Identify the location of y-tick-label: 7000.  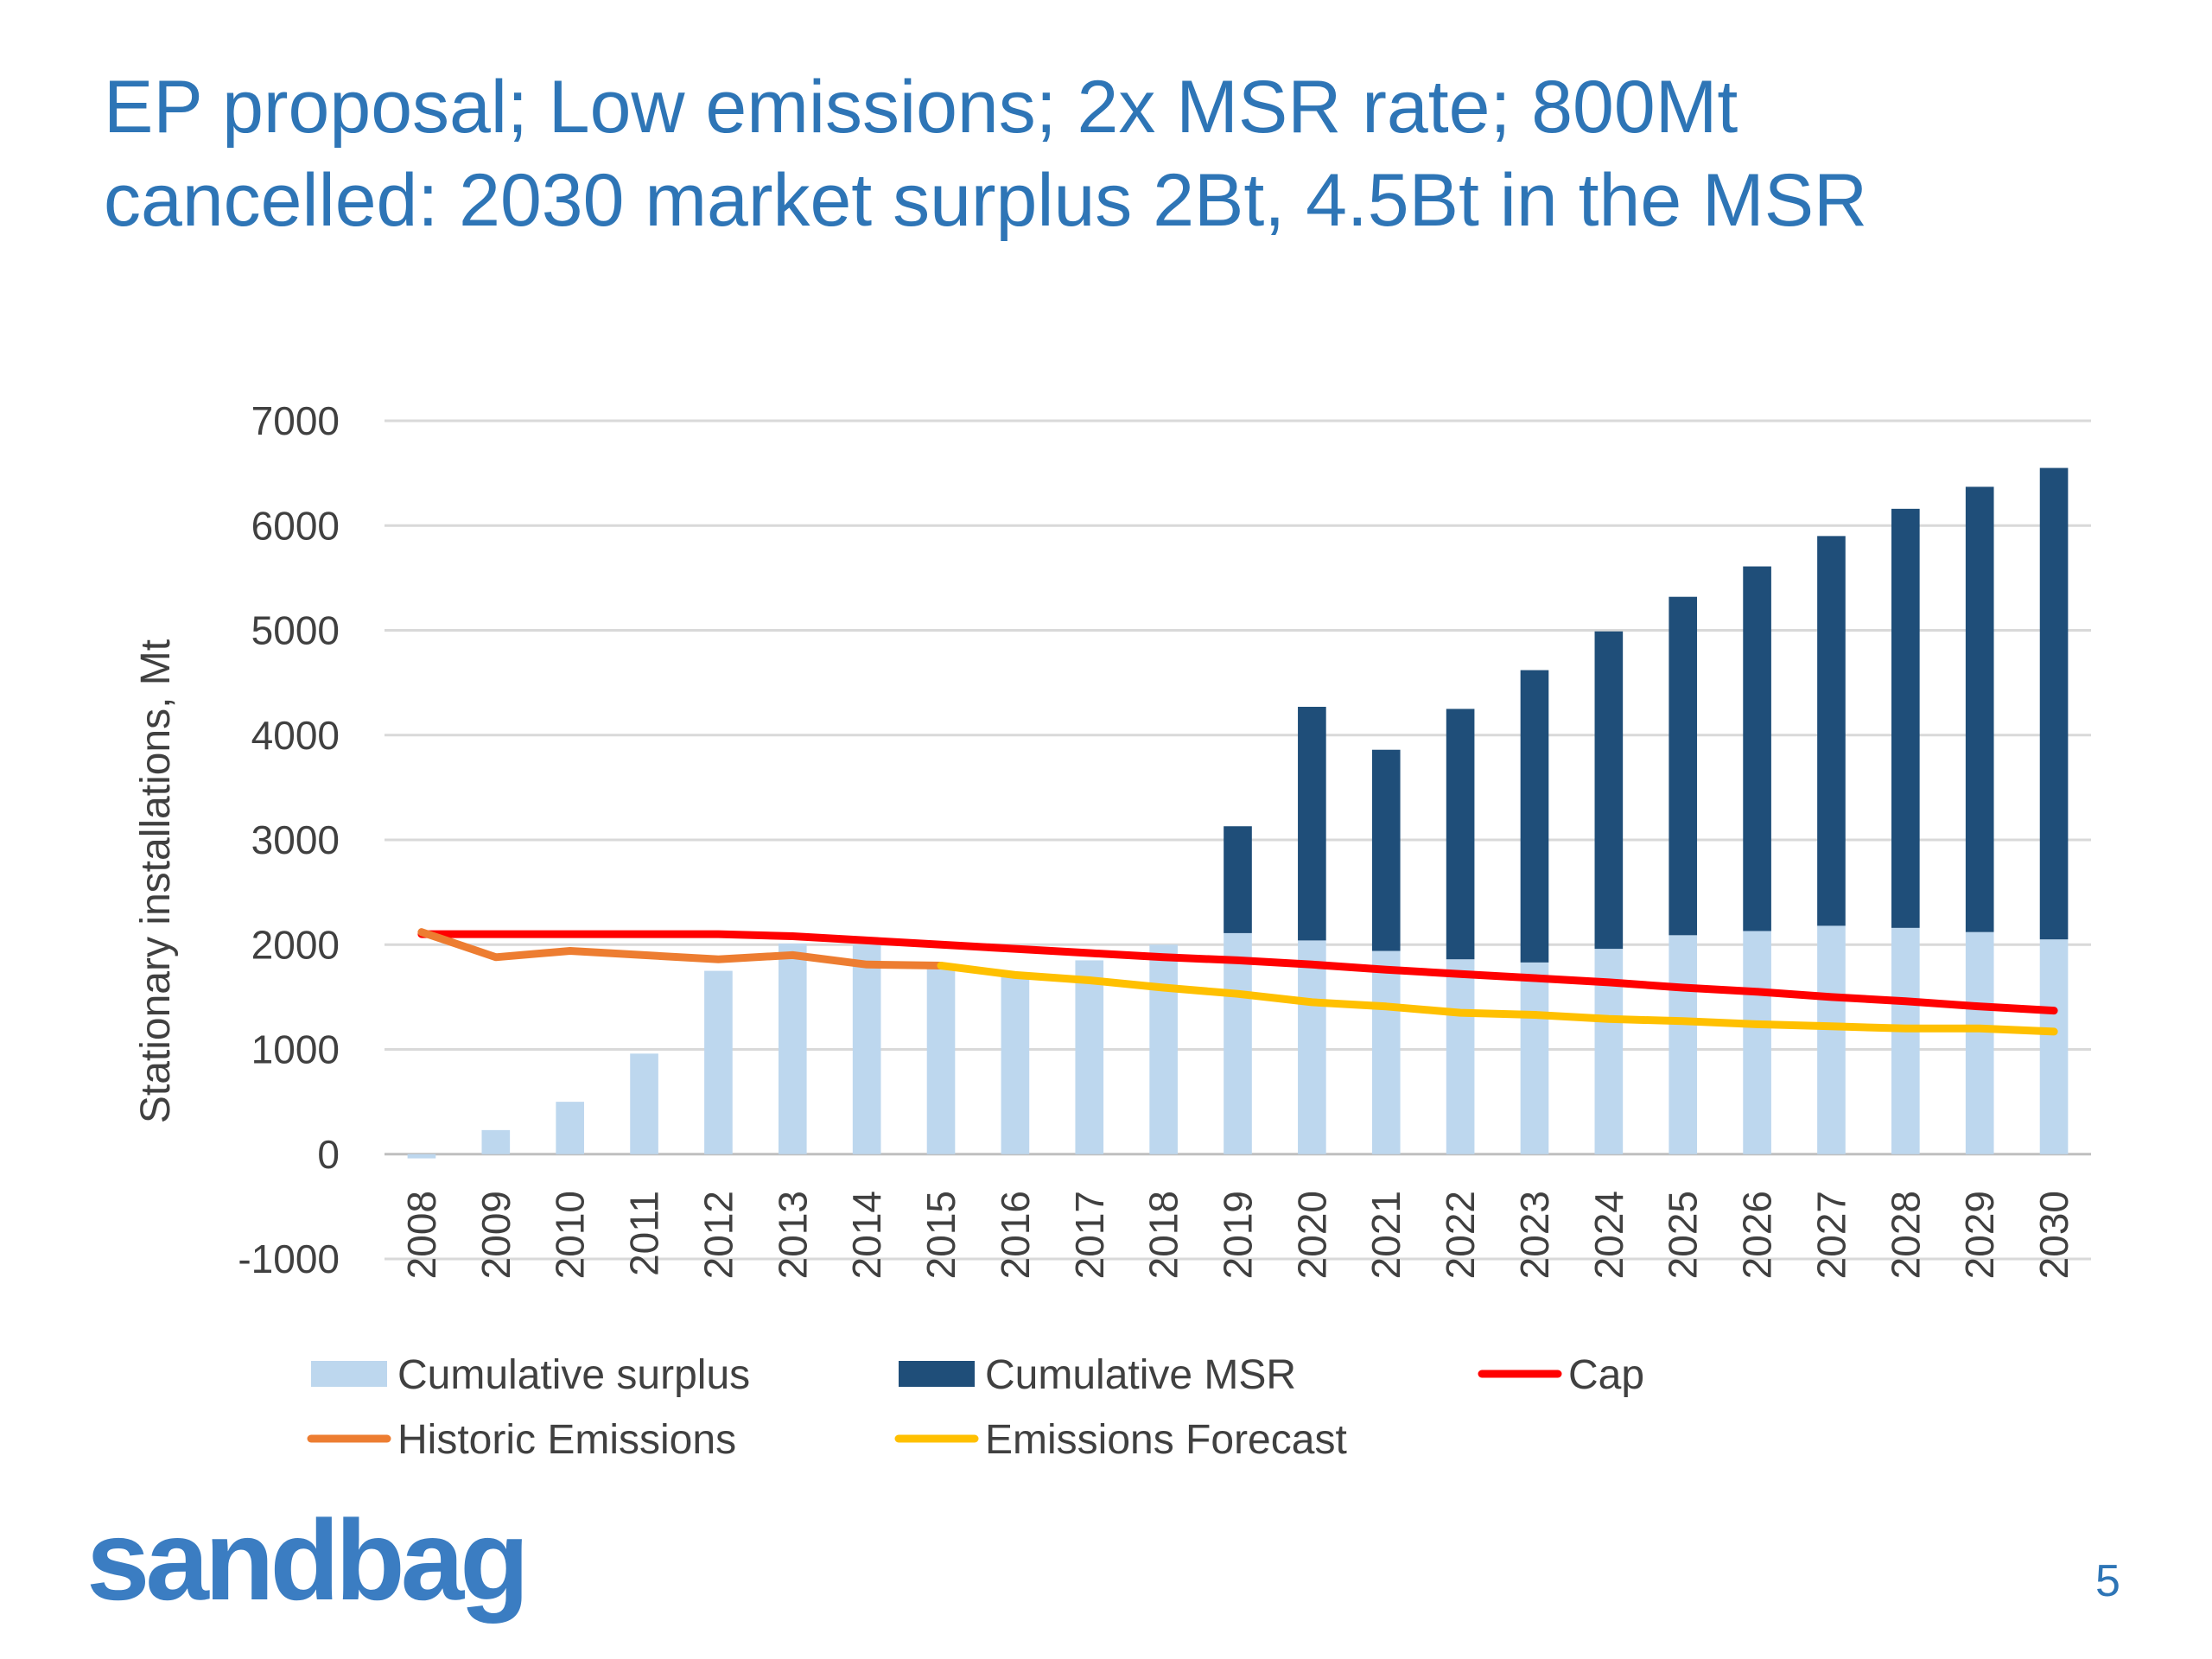
(295, 420).